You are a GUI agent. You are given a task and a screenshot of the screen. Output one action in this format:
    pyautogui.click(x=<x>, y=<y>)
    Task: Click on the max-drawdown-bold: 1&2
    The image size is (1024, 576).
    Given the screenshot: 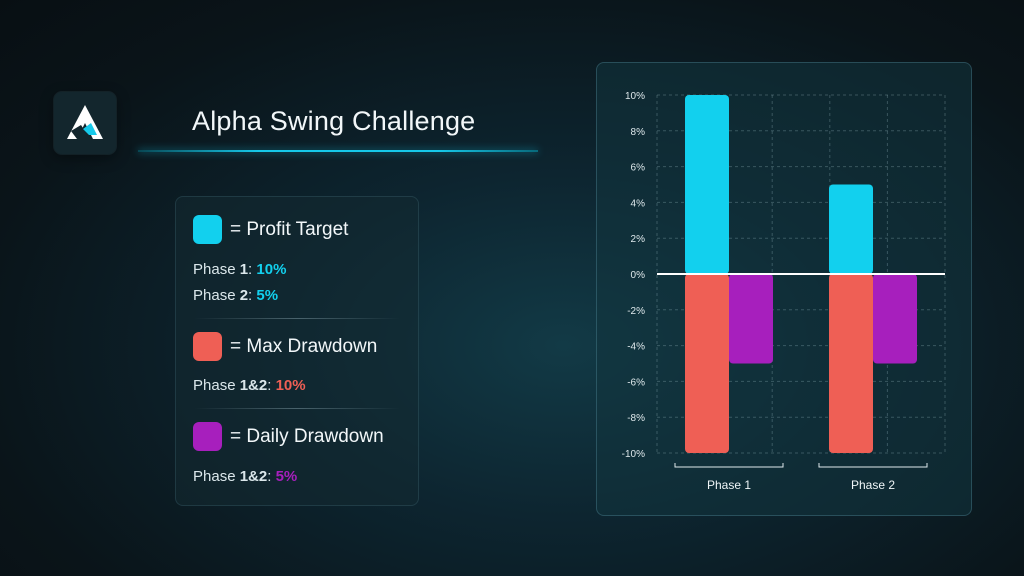 What is the action you would take?
    pyautogui.click(x=253, y=385)
    